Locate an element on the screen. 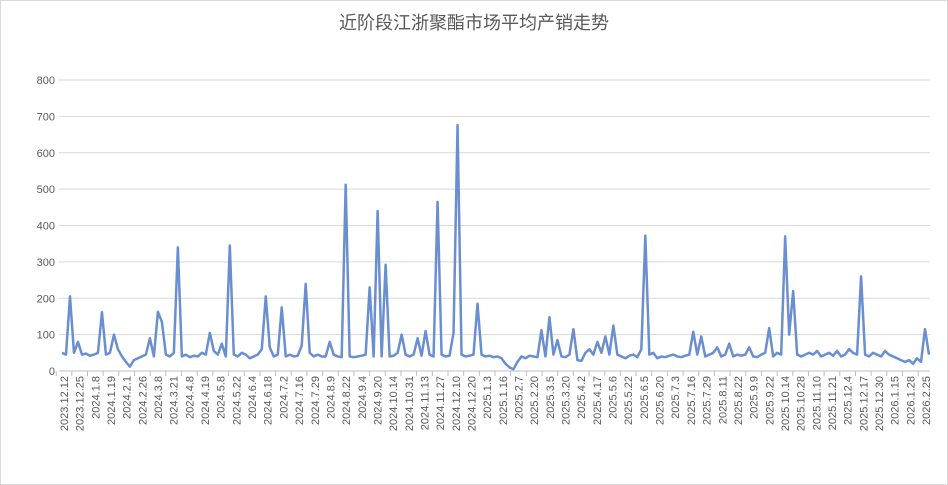 The image size is (948, 485). x-tick-label: 2024.1.8 is located at coordinates (96, 397).